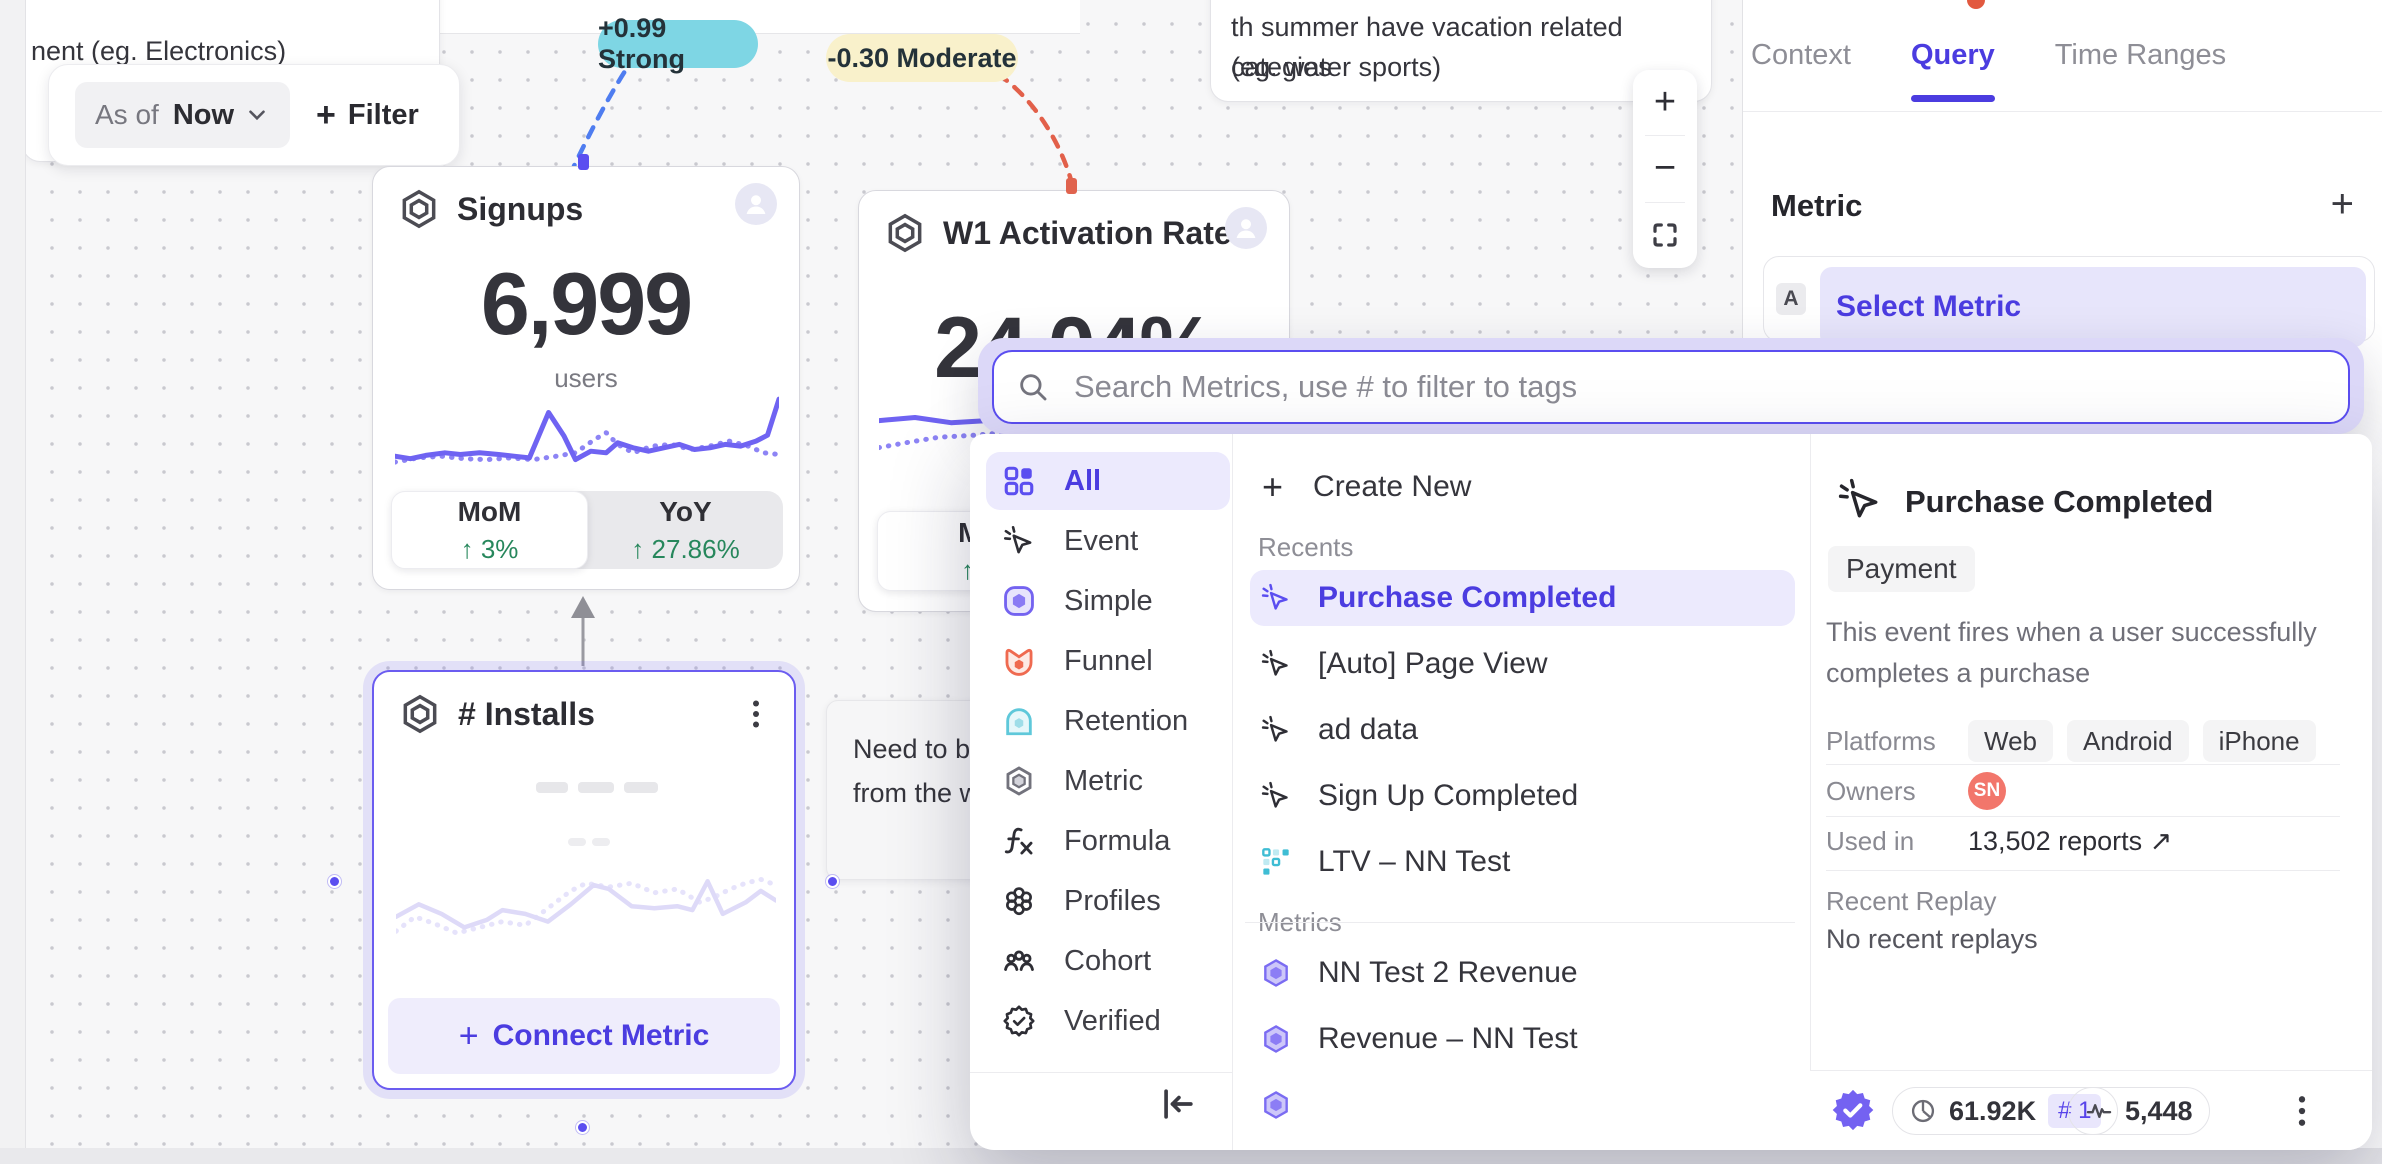 Image resolution: width=2382 pixels, height=1164 pixels. I want to click on card-unit: users, so click(586, 378).